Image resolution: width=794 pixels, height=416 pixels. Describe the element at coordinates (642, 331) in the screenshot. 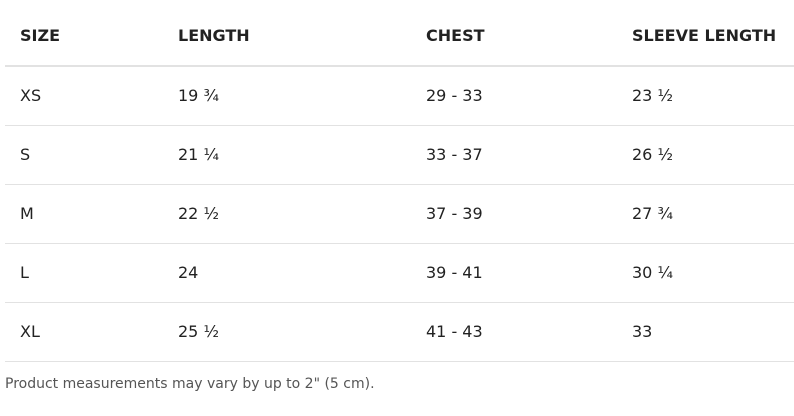

I see `table-cell: 33` at that location.